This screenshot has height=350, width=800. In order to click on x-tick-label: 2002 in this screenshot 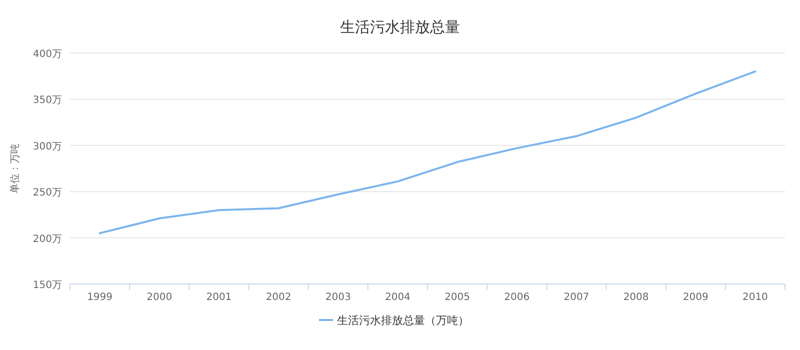, I will do `click(279, 297)`.